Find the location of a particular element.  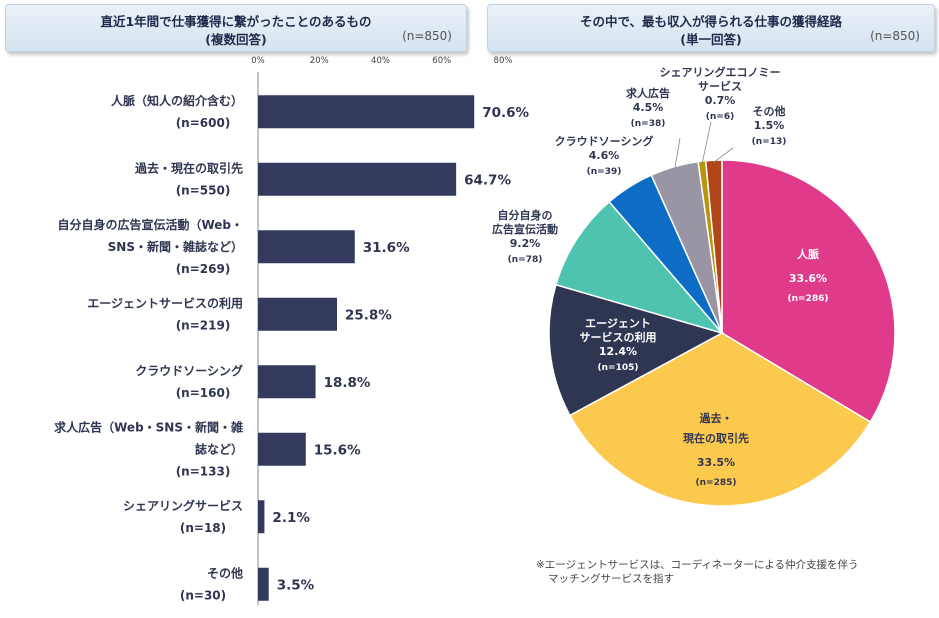

pie-chart-sample-size: (n=850) is located at coordinates (895, 36).